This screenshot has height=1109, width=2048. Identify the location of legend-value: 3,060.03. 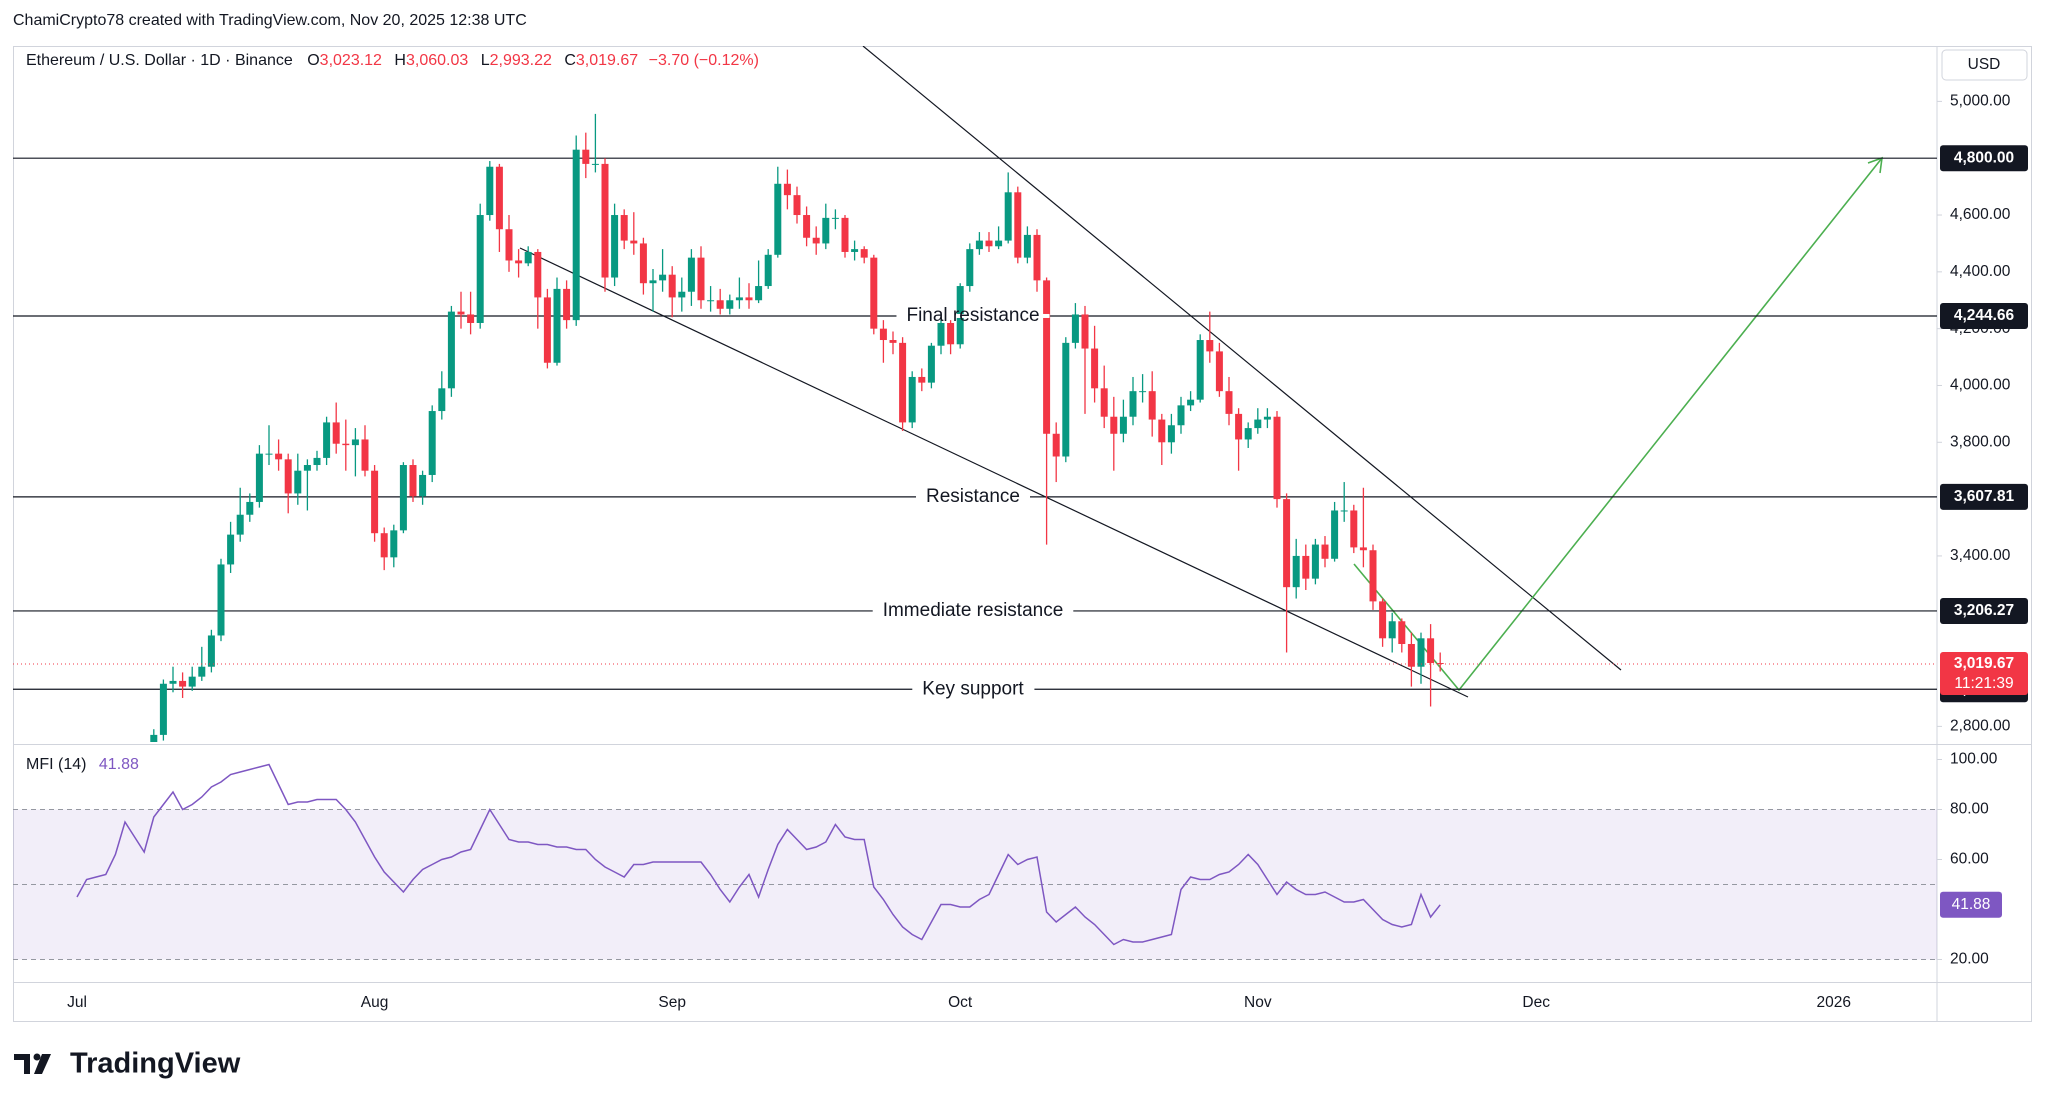
(437, 60).